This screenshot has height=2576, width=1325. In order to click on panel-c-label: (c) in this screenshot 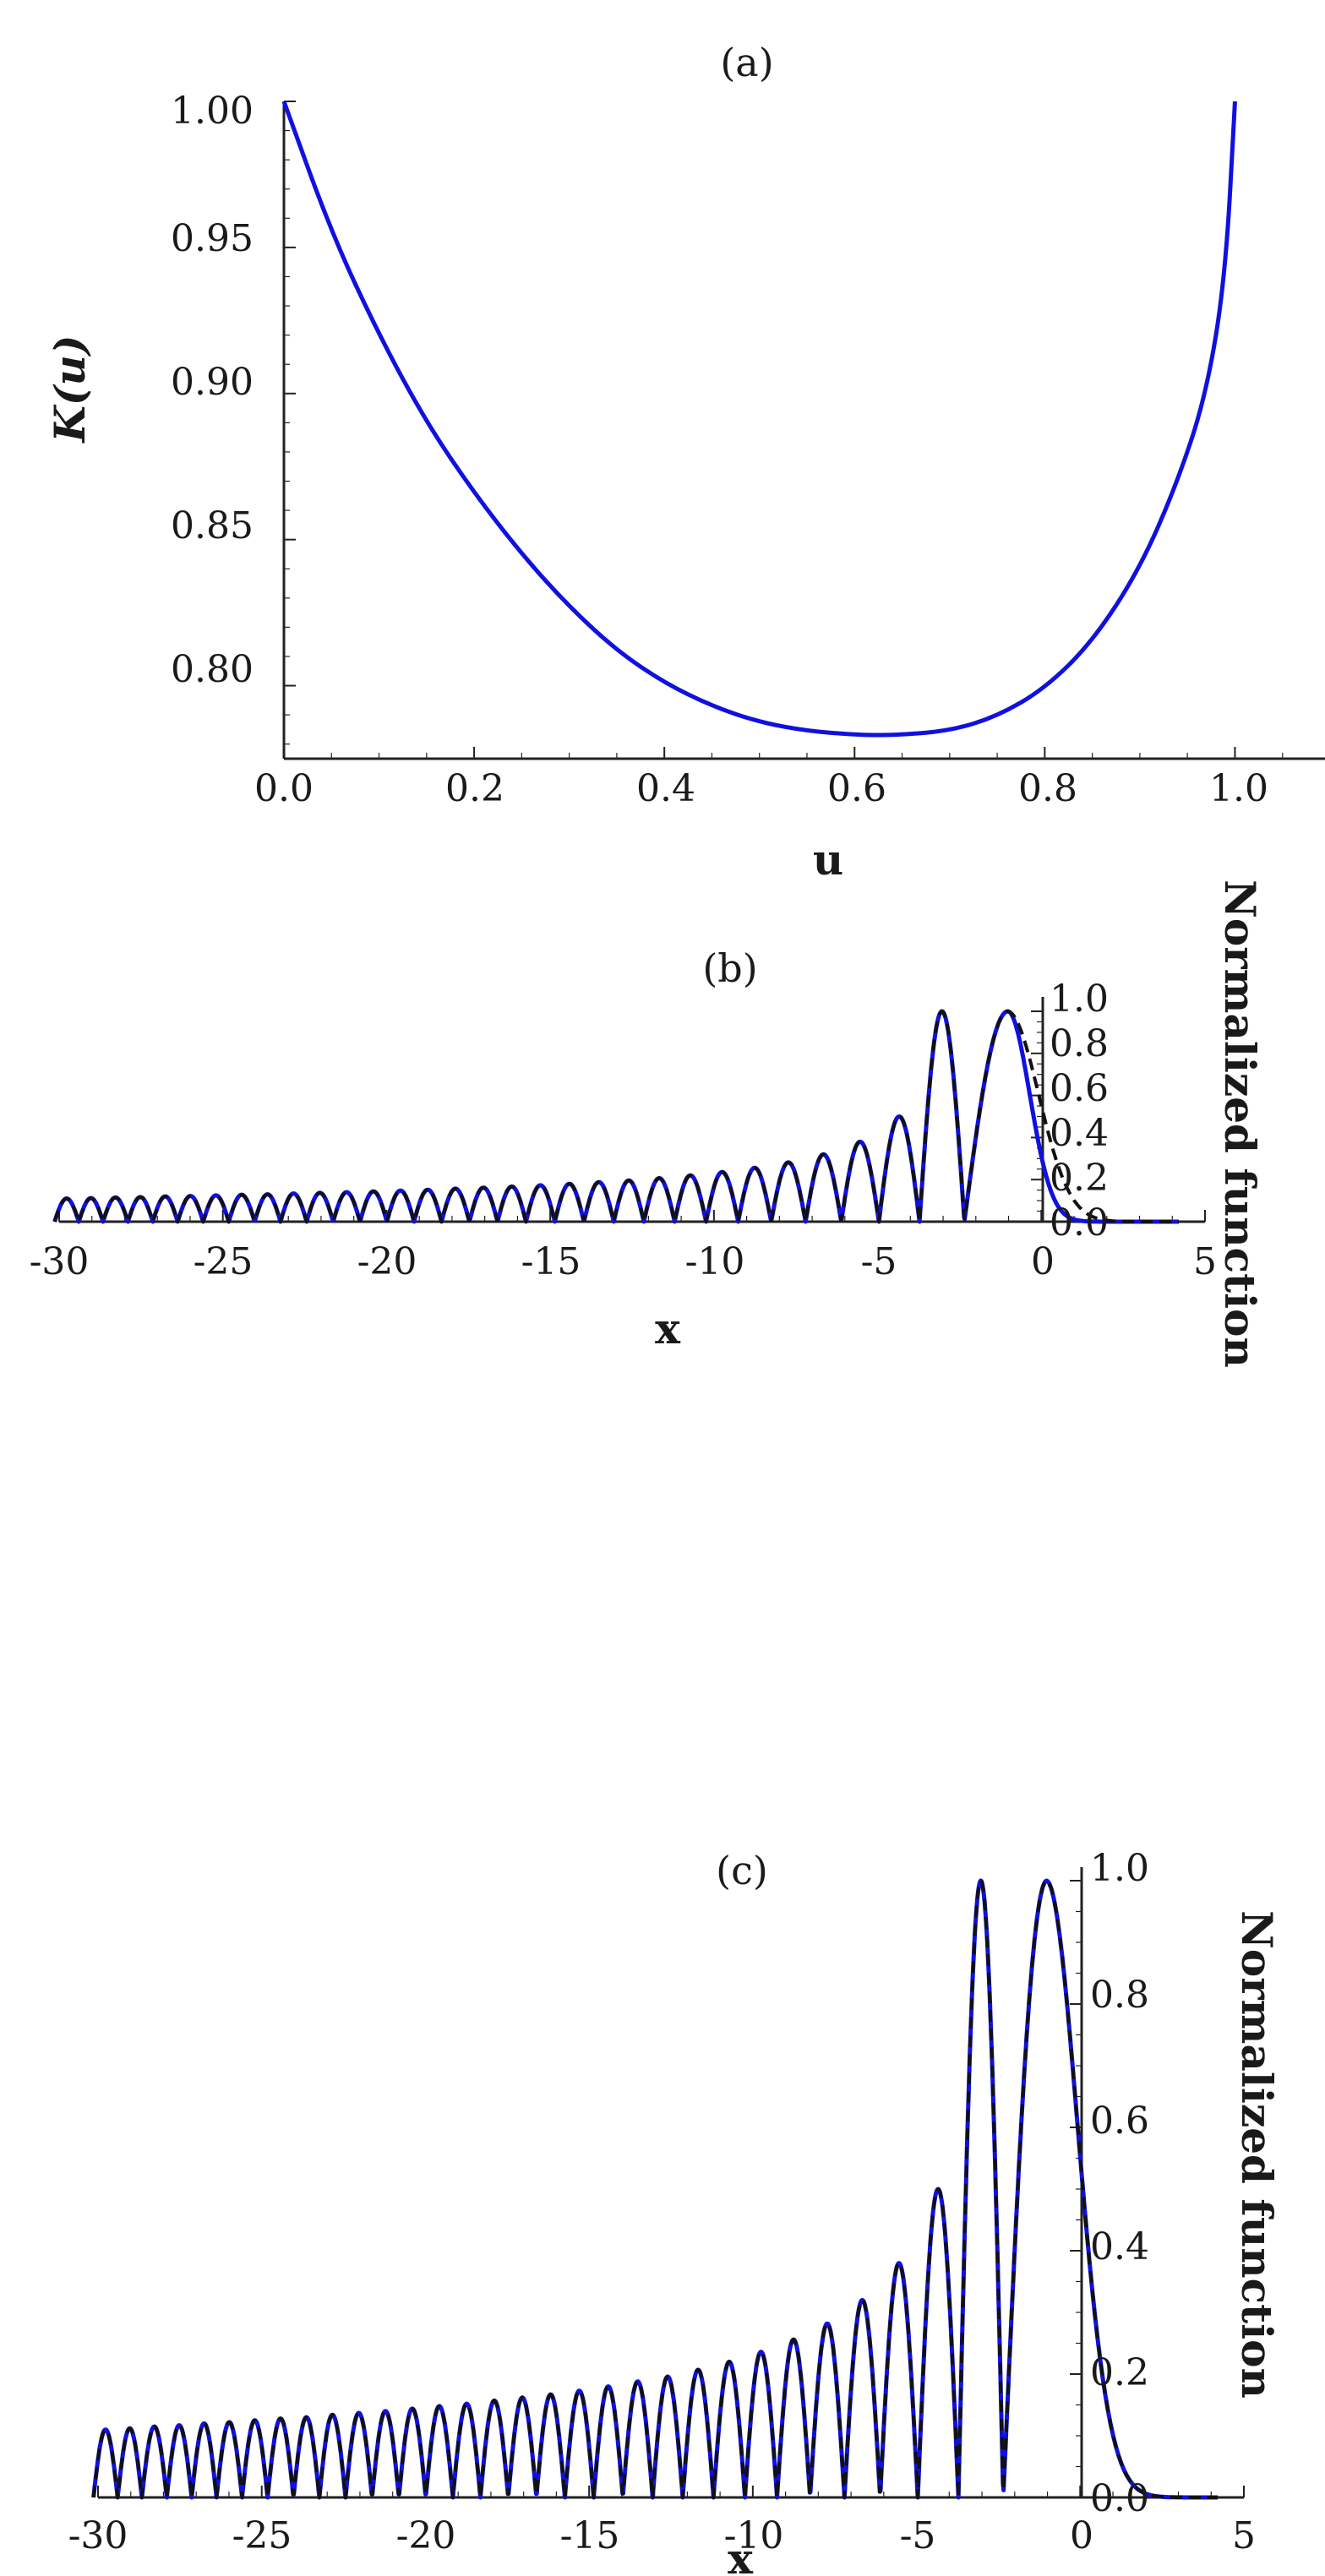, I will do `click(742, 1870)`.